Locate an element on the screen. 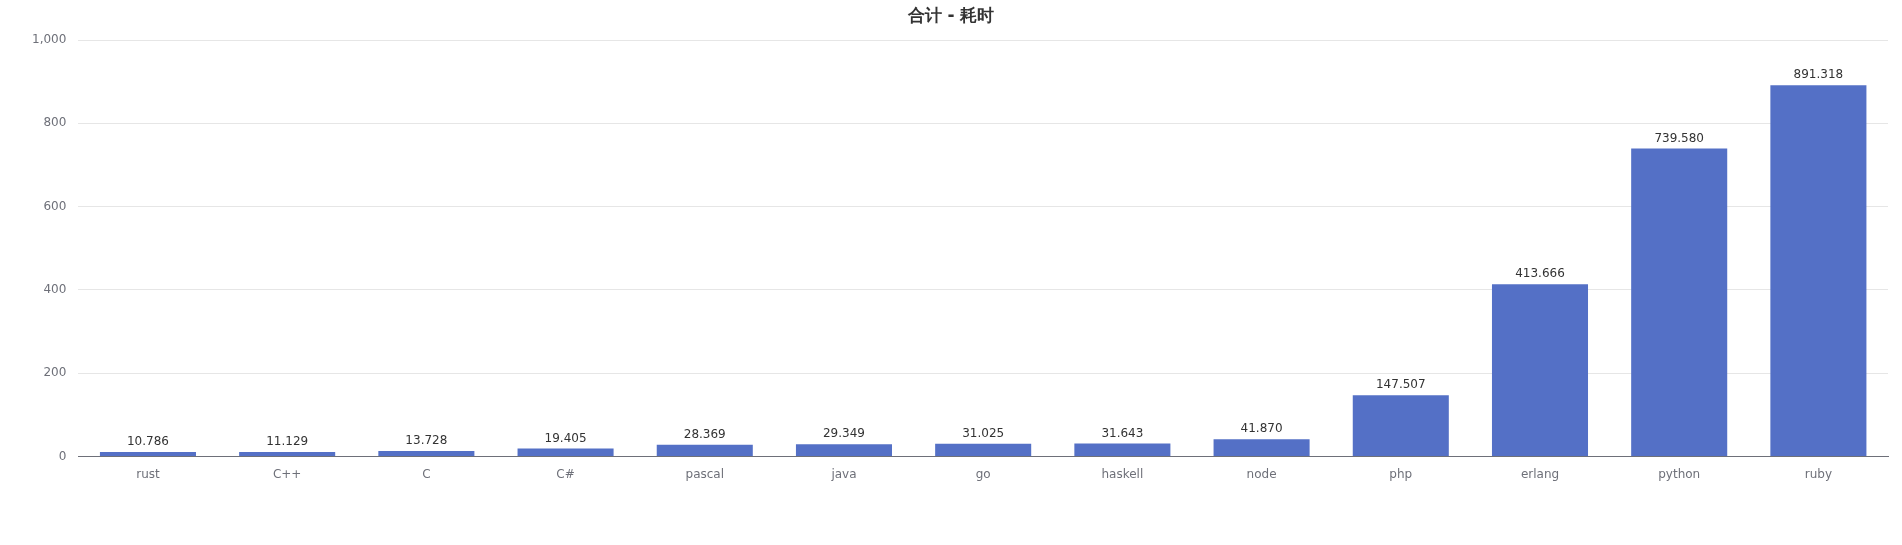  data-label: 31.025 is located at coordinates (983, 432).